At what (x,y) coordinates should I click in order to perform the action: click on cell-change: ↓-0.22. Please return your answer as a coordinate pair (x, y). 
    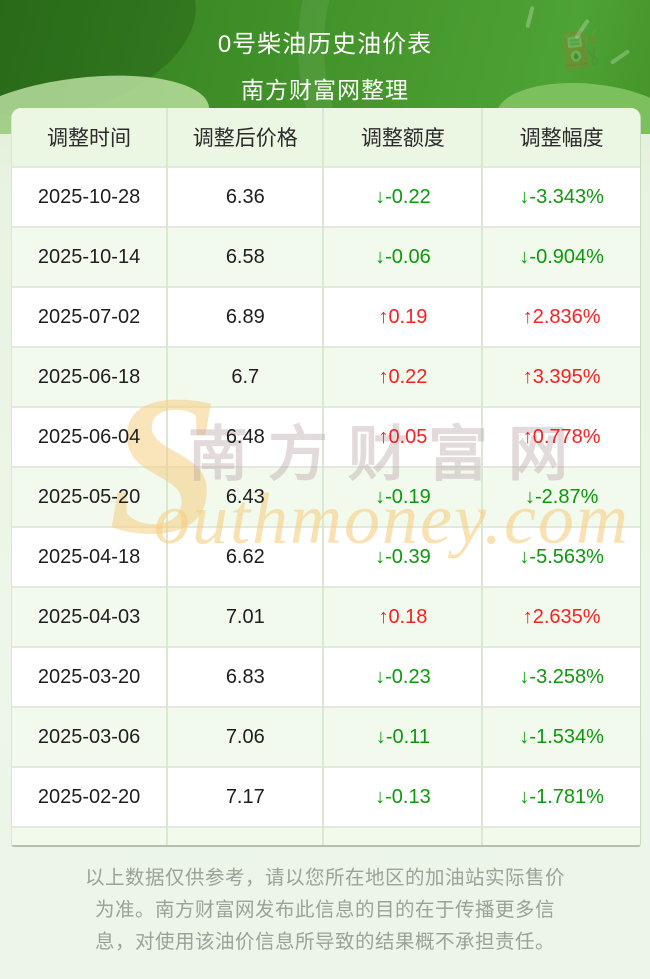
    Looking at the image, I should click on (402, 197).